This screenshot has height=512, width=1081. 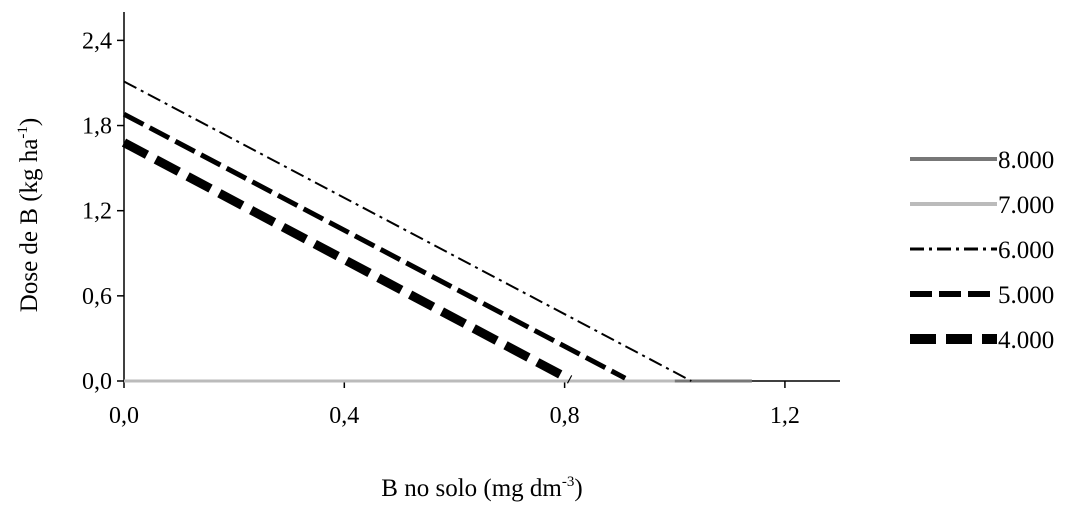 I want to click on y-tick-label: 2,4, so click(x=97, y=41).